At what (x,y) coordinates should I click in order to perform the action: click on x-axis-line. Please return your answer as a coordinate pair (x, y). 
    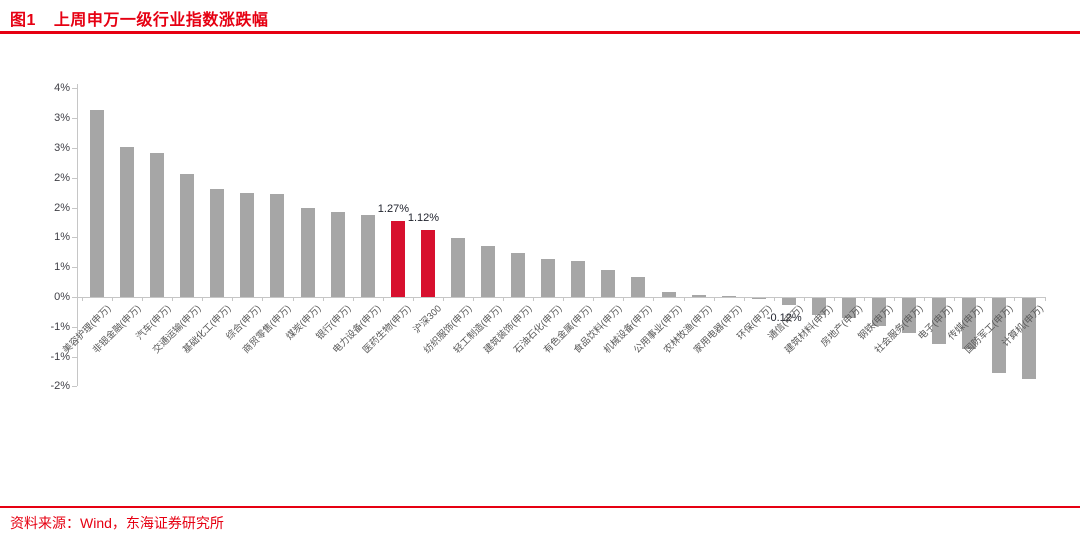
    Looking at the image, I should click on (561, 297).